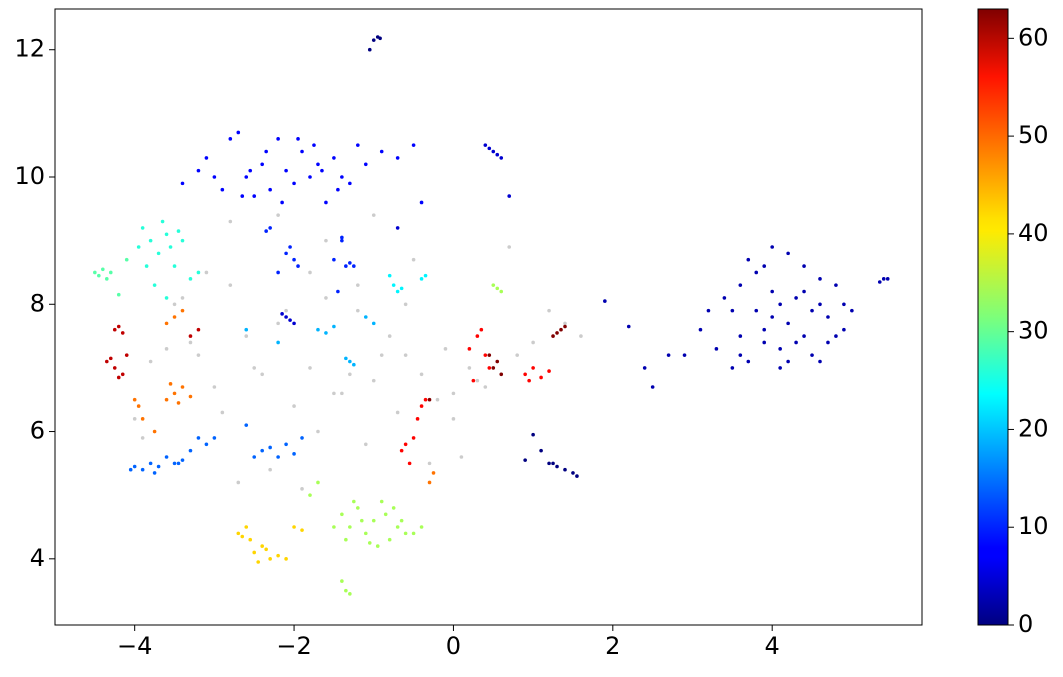 The width and height of the screenshot is (1063, 677). I want to click on x-tick-label: 0, so click(453, 646).